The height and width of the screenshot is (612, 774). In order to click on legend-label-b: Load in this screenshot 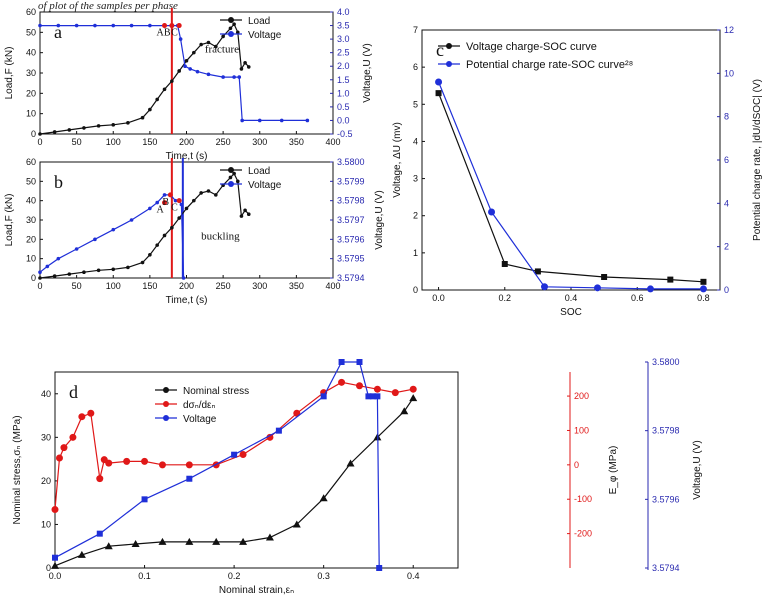, I will do `click(259, 171)`.